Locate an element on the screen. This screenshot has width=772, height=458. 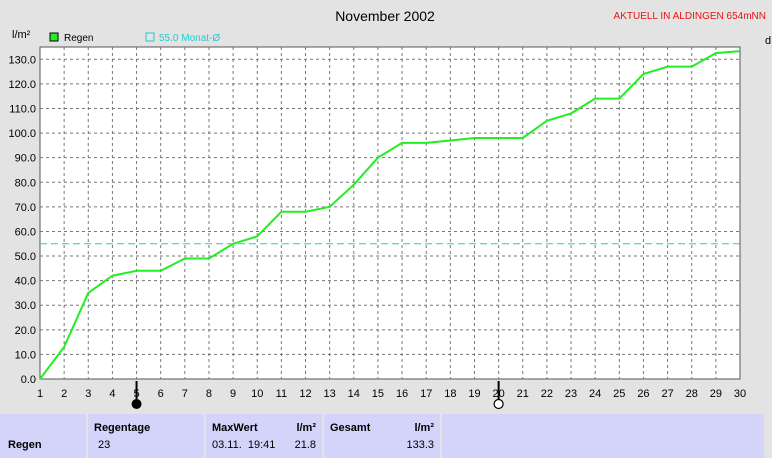
x-tick-label: 19 is located at coordinates (474, 394).